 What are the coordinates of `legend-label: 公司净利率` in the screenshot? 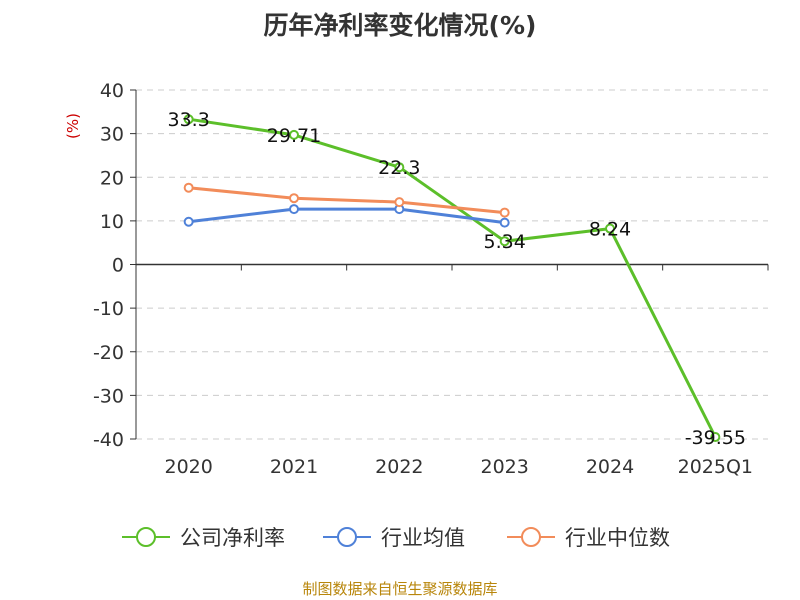 It's located at (232, 538).